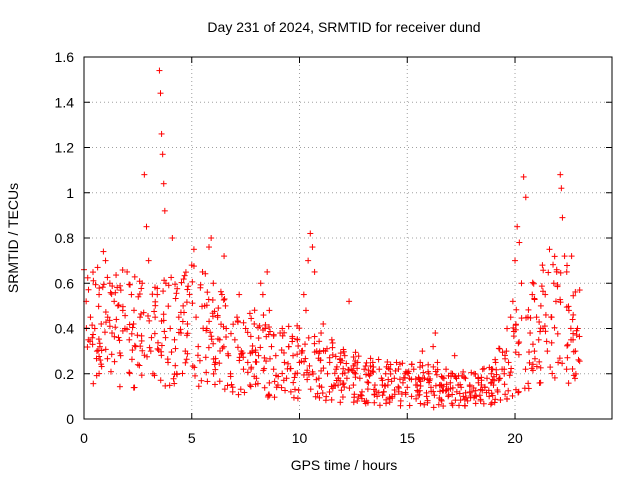 The height and width of the screenshot is (480, 640). Describe the element at coordinates (65, 238) in the screenshot. I see `y-tick-label: 0.8` at that location.